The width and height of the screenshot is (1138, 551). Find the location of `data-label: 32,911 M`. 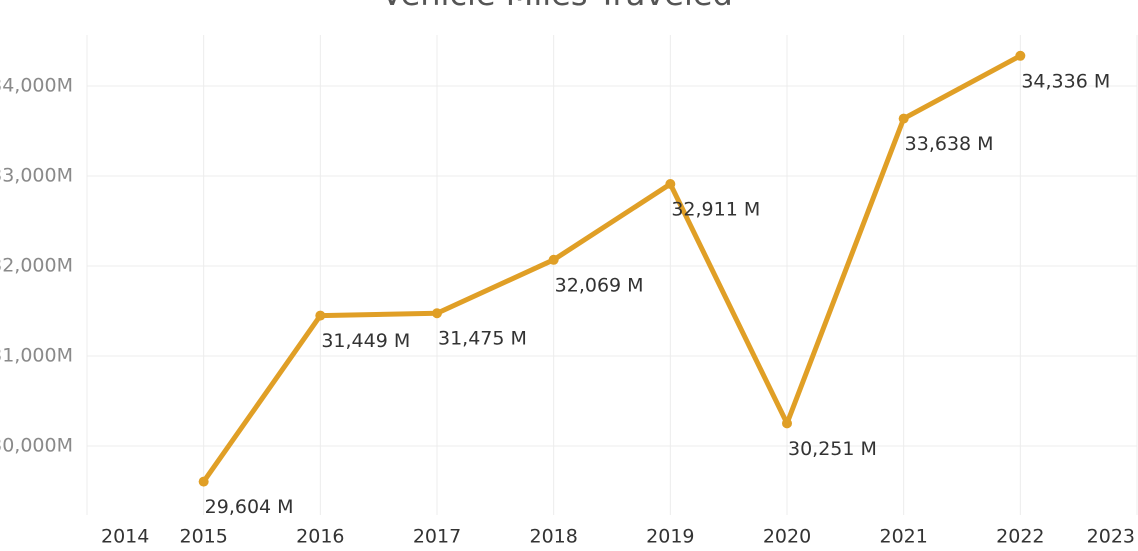

data-label: 32,911 M is located at coordinates (715, 210).